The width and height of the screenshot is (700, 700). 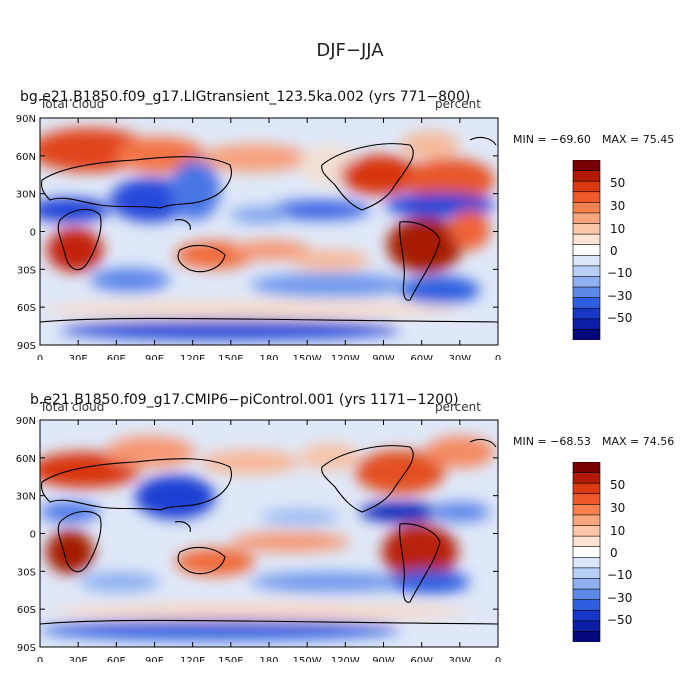 I want to click on cb1-label: 10, so click(x=618, y=229).